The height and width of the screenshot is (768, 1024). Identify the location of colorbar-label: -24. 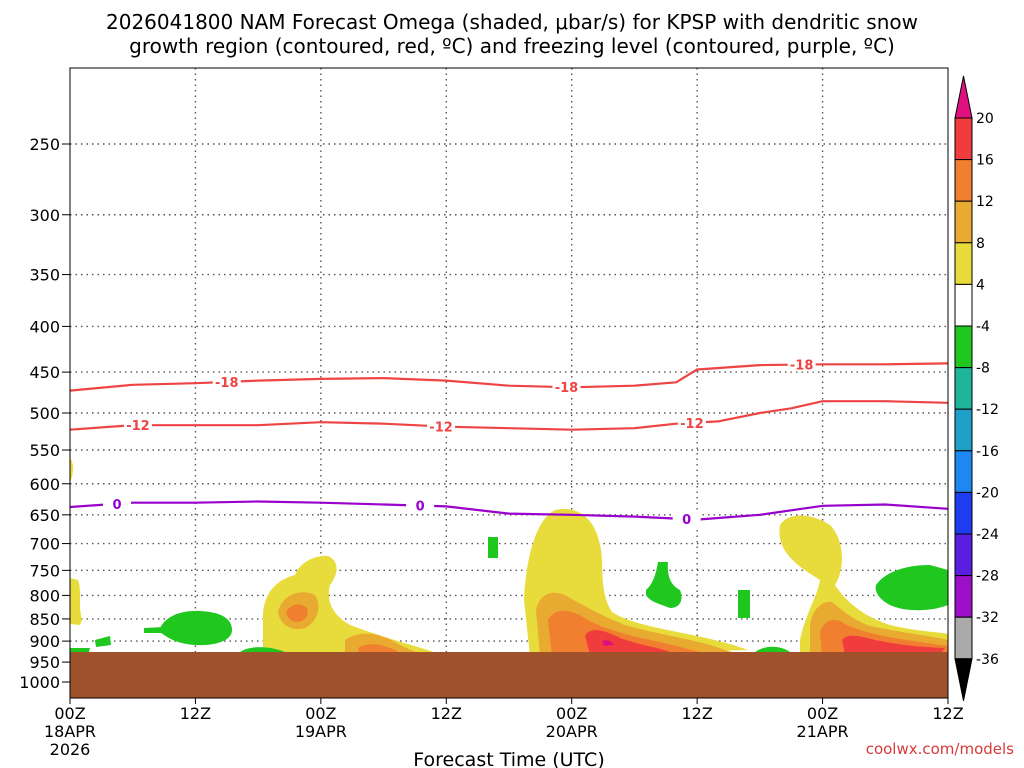
(987, 535).